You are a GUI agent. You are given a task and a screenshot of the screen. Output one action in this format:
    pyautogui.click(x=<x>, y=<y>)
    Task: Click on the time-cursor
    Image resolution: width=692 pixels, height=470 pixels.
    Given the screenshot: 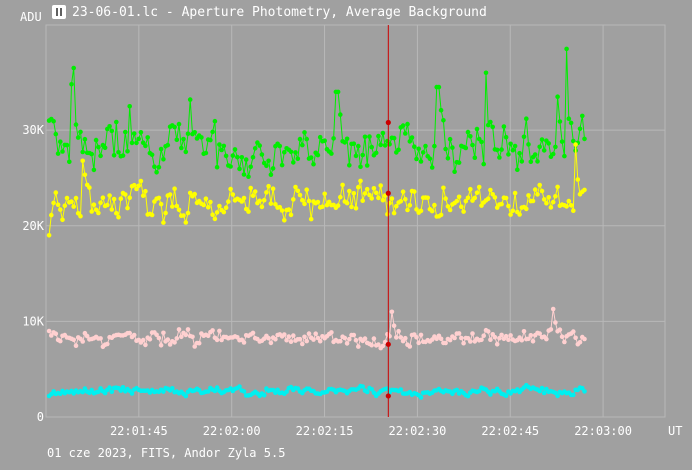 What is the action you would take?
    pyautogui.click(x=388, y=221)
    